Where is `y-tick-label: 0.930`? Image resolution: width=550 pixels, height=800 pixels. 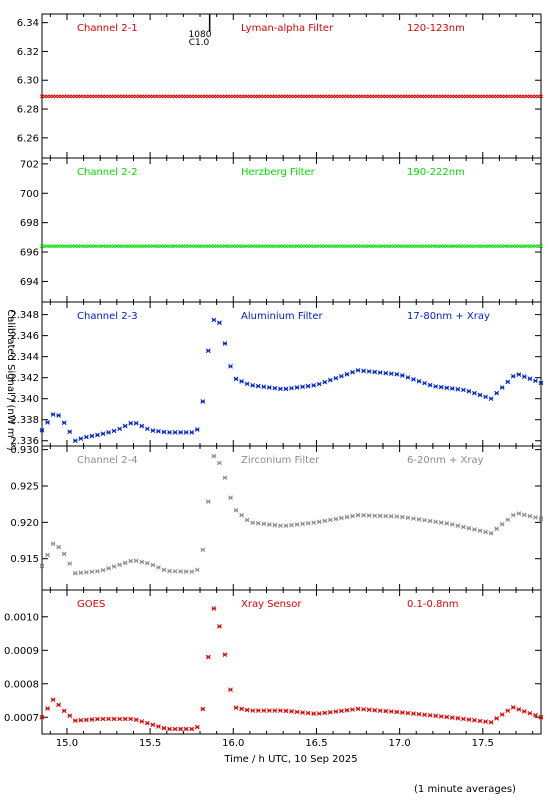 y-tick-label: 0.930 is located at coordinates (24, 450).